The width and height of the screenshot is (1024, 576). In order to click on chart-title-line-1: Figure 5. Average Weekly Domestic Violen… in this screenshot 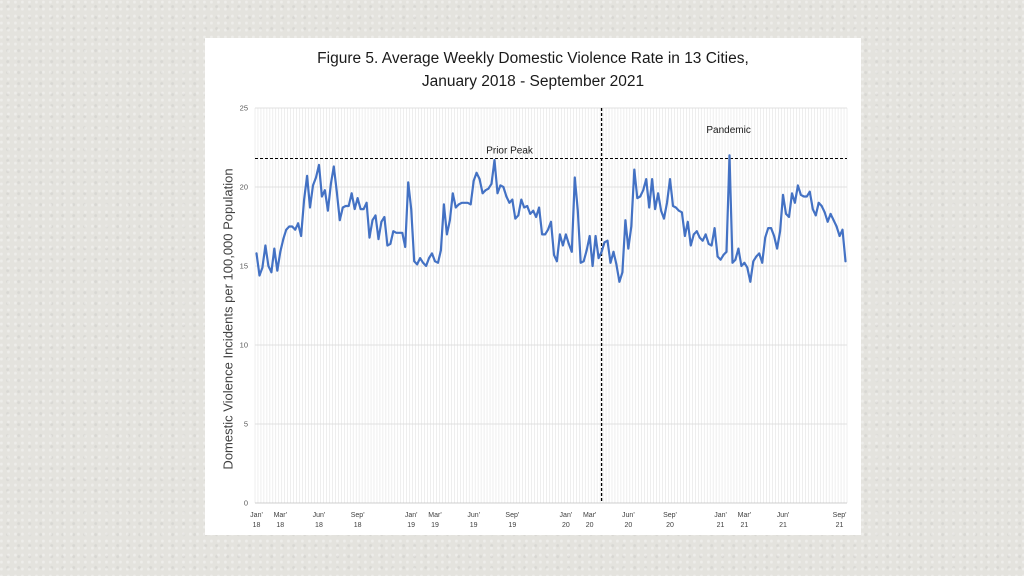, I will do `click(533, 58)`.